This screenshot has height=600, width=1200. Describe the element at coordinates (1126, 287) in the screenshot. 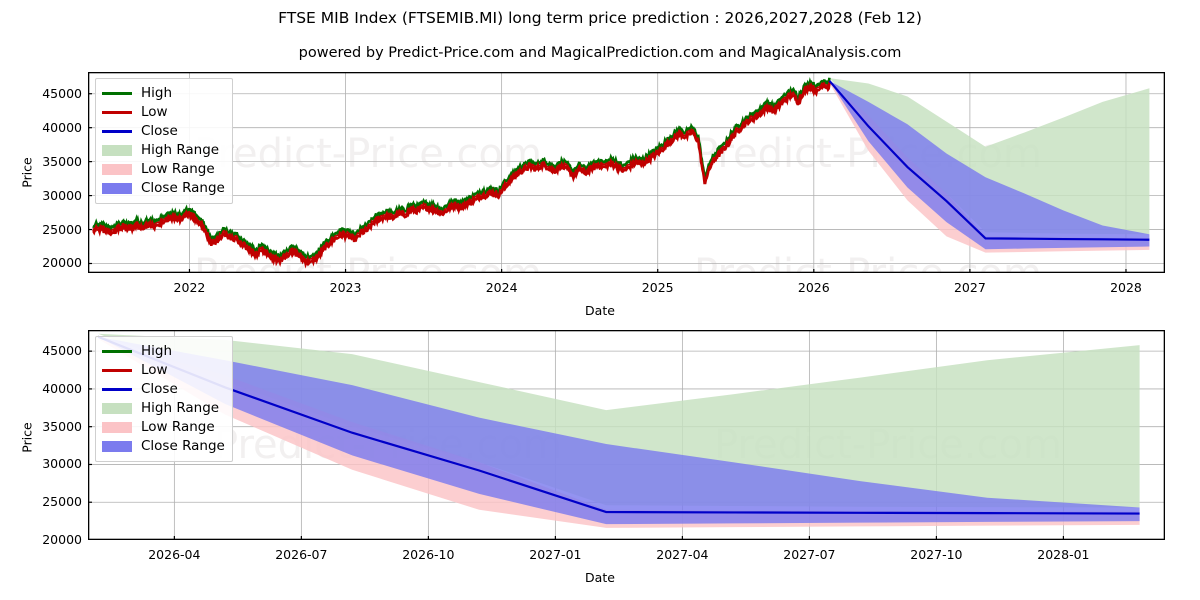

I see `x-tick-label: 2028` at that location.